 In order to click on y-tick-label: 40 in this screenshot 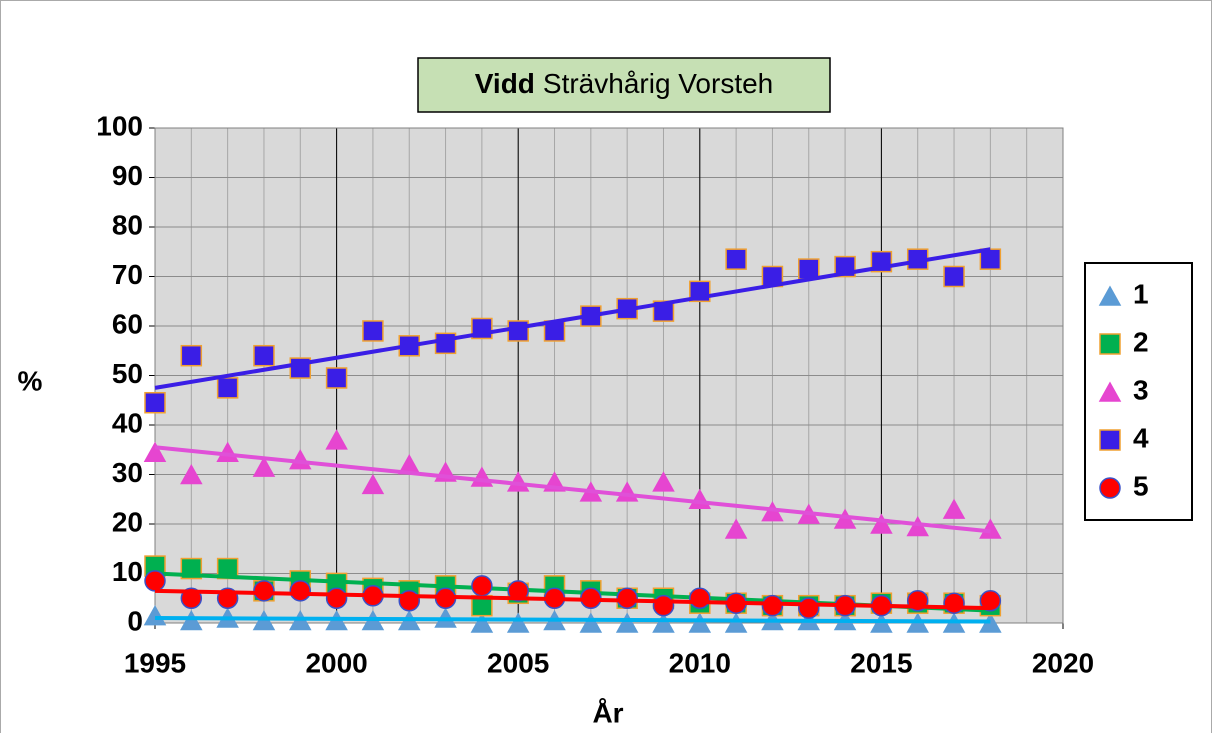, I will do `click(127, 422)`.